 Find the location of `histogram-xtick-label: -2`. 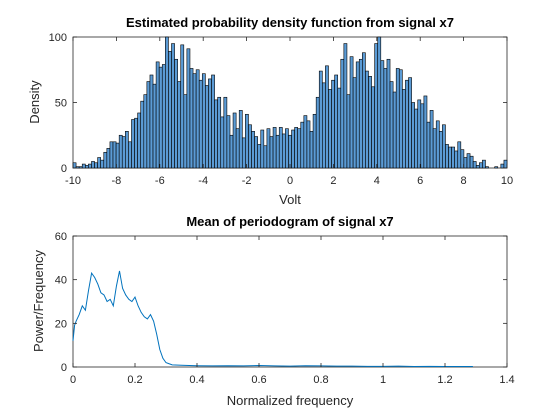

histogram-xtick-label: -2 is located at coordinates (247, 181).